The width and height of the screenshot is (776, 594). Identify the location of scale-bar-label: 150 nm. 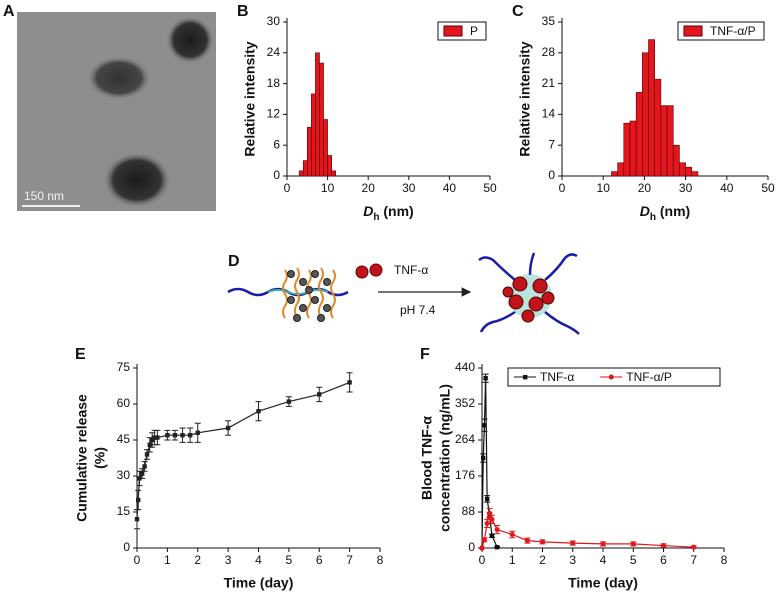
(44, 196).